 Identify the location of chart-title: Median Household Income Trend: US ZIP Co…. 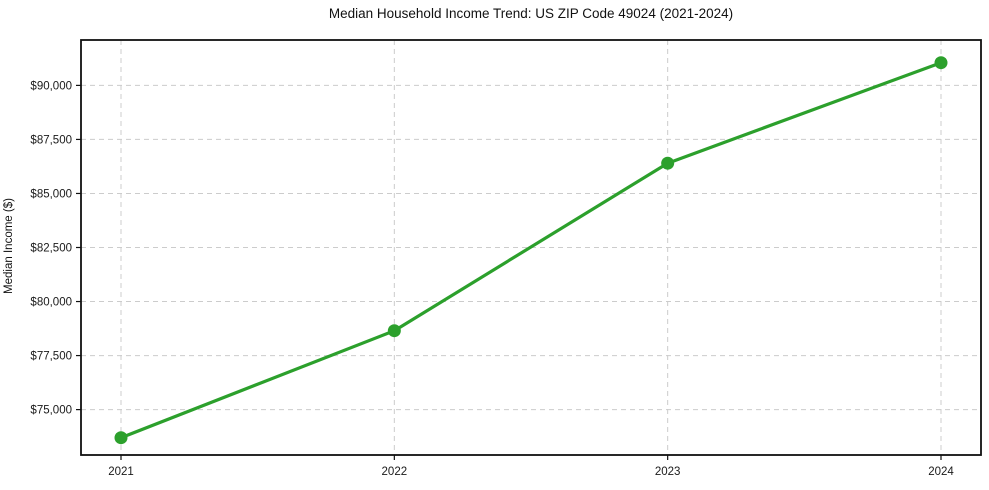
(531, 13).